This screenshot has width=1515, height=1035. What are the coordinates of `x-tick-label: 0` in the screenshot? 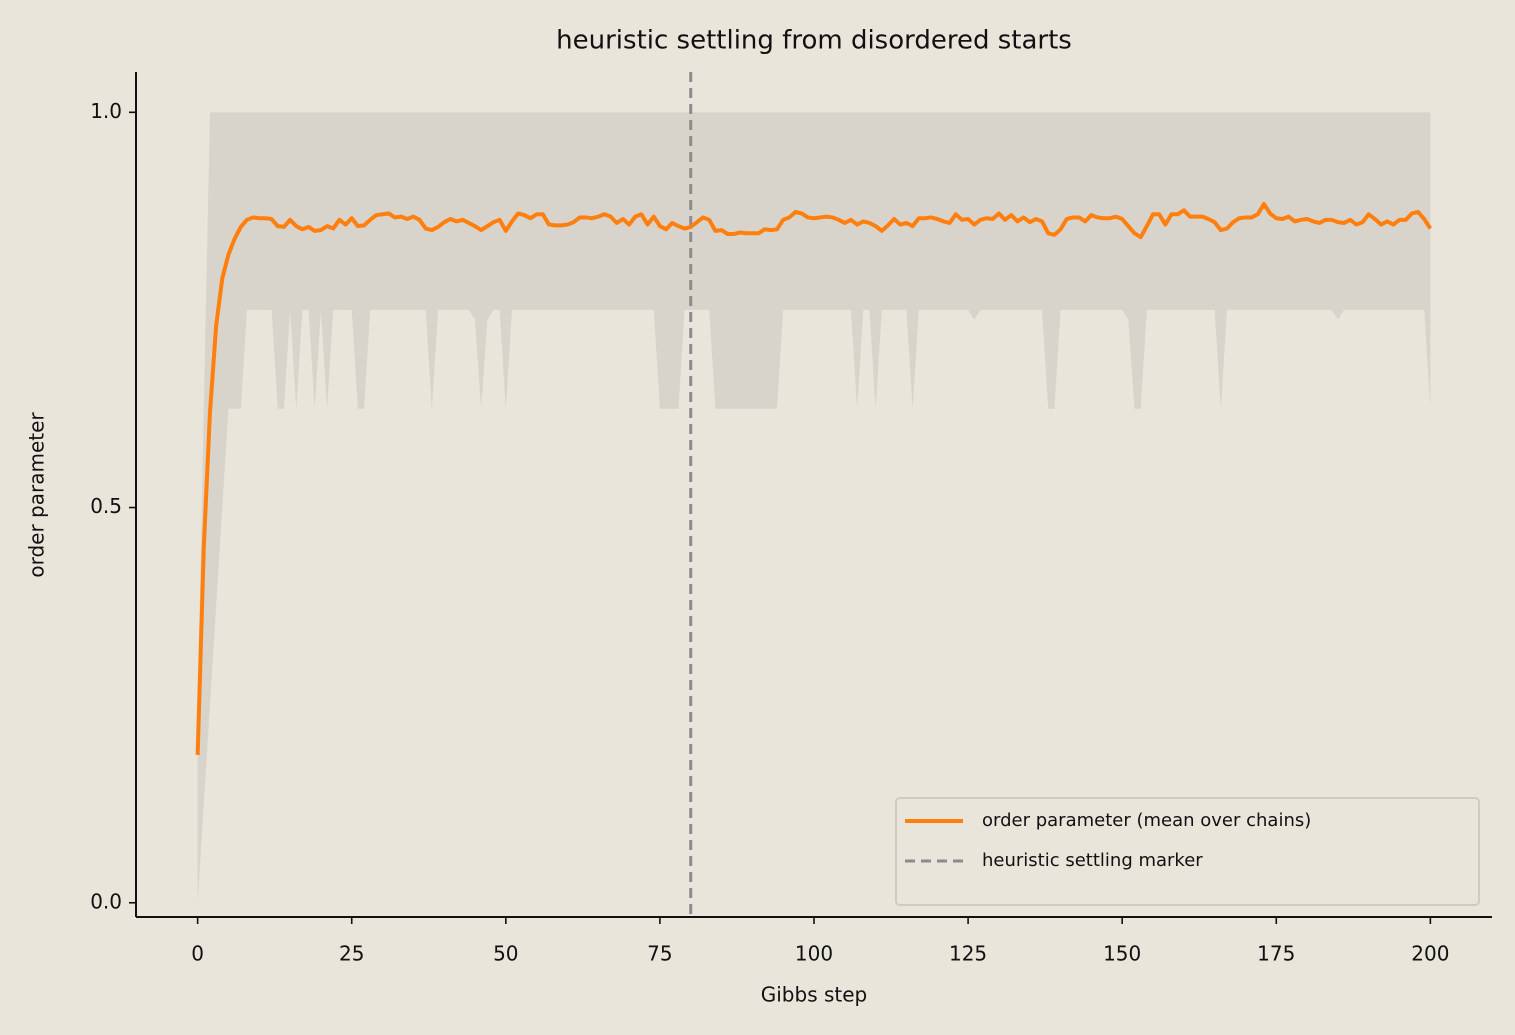 It's located at (197, 954).